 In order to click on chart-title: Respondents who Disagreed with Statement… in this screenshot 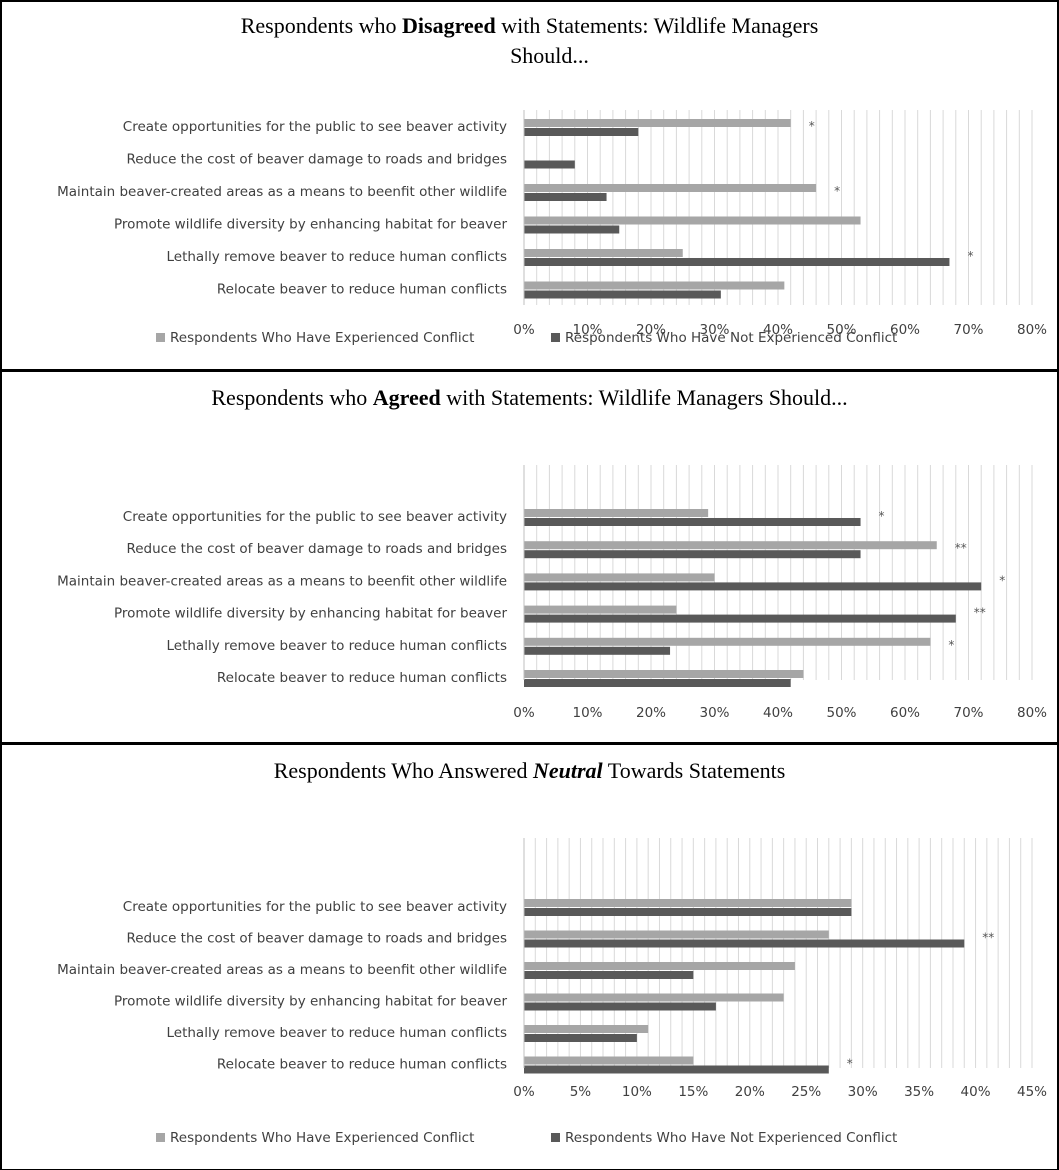, I will do `click(530, 25)`.